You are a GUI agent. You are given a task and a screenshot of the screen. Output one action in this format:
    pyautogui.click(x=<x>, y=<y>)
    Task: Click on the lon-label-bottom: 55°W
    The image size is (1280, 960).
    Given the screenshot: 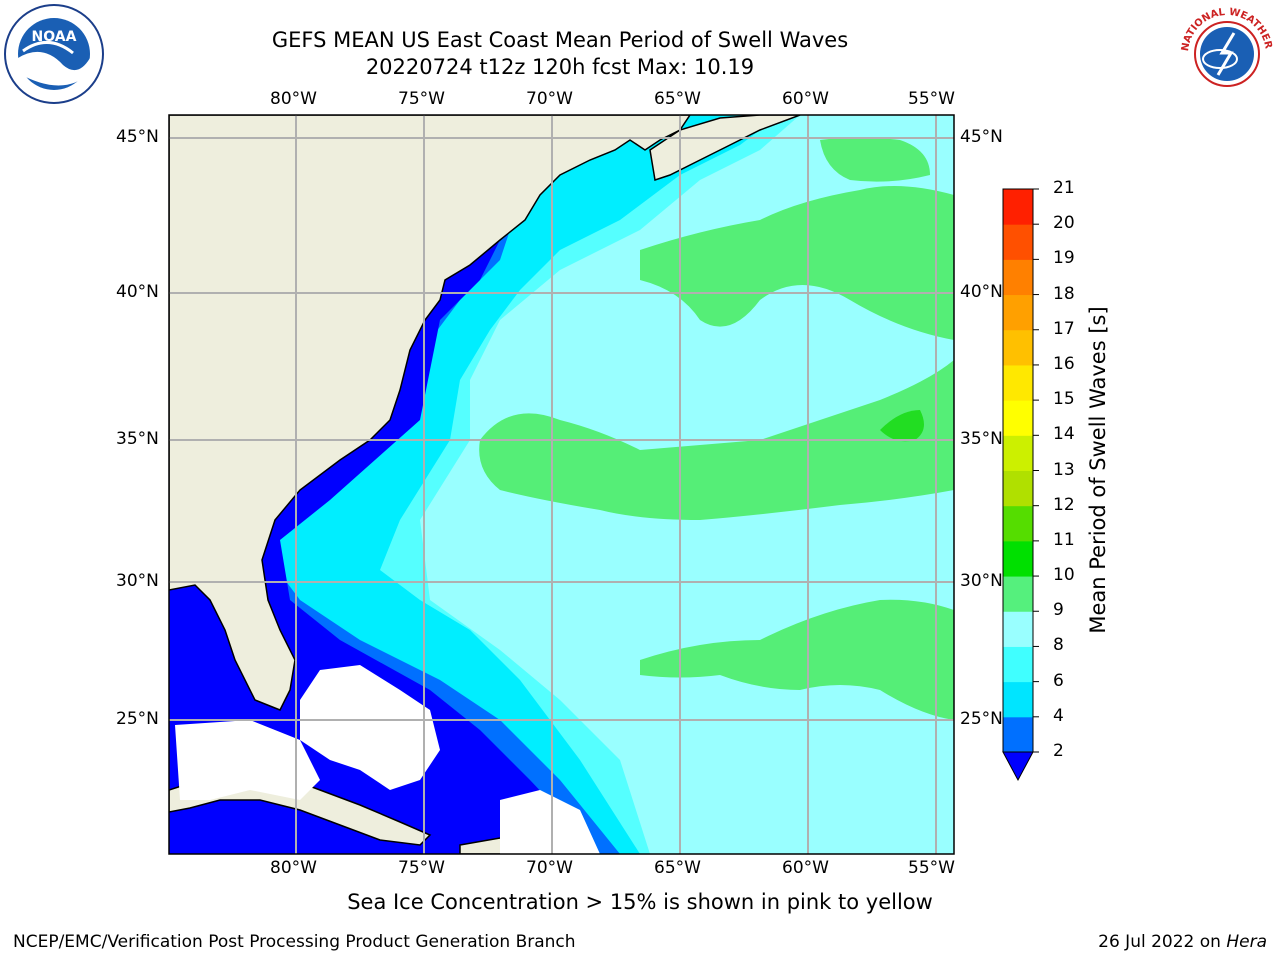 What is the action you would take?
    pyautogui.click(x=931, y=868)
    